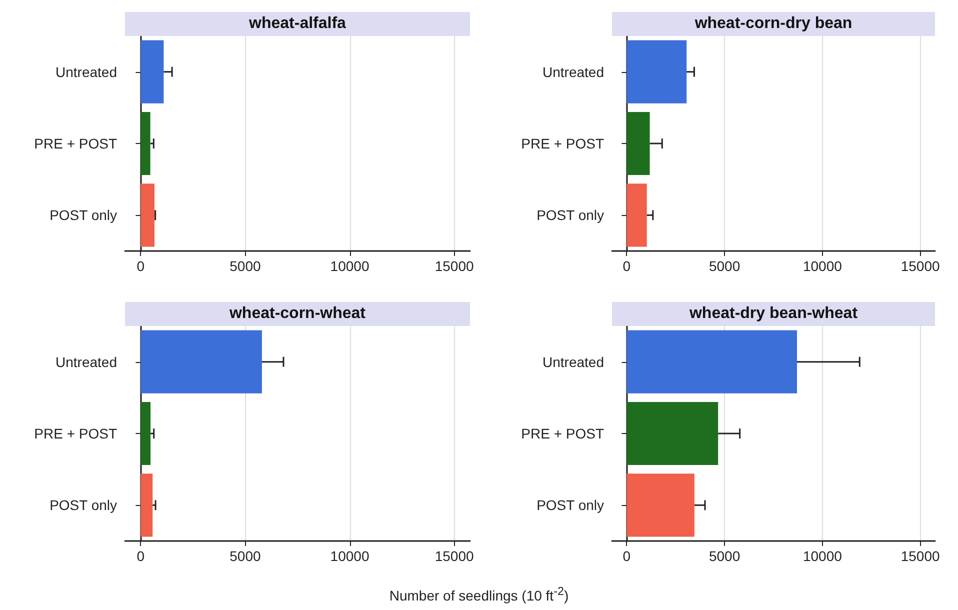 This screenshot has width=958, height=610. I want to click on chart-title: wheat-alfalfa, so click(297, 24).